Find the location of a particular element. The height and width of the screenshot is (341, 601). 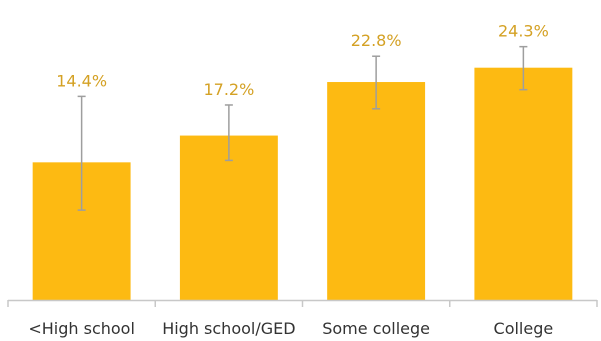

value-label: 14.4% is located at coordinates (81, 80).